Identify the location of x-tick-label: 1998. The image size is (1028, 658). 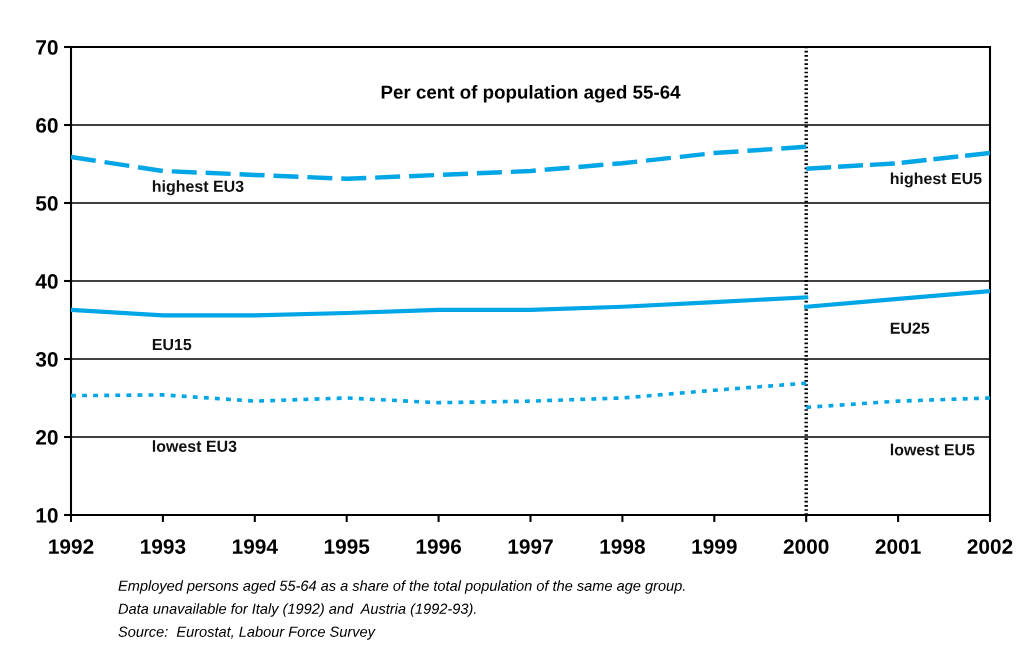
(622, 546).